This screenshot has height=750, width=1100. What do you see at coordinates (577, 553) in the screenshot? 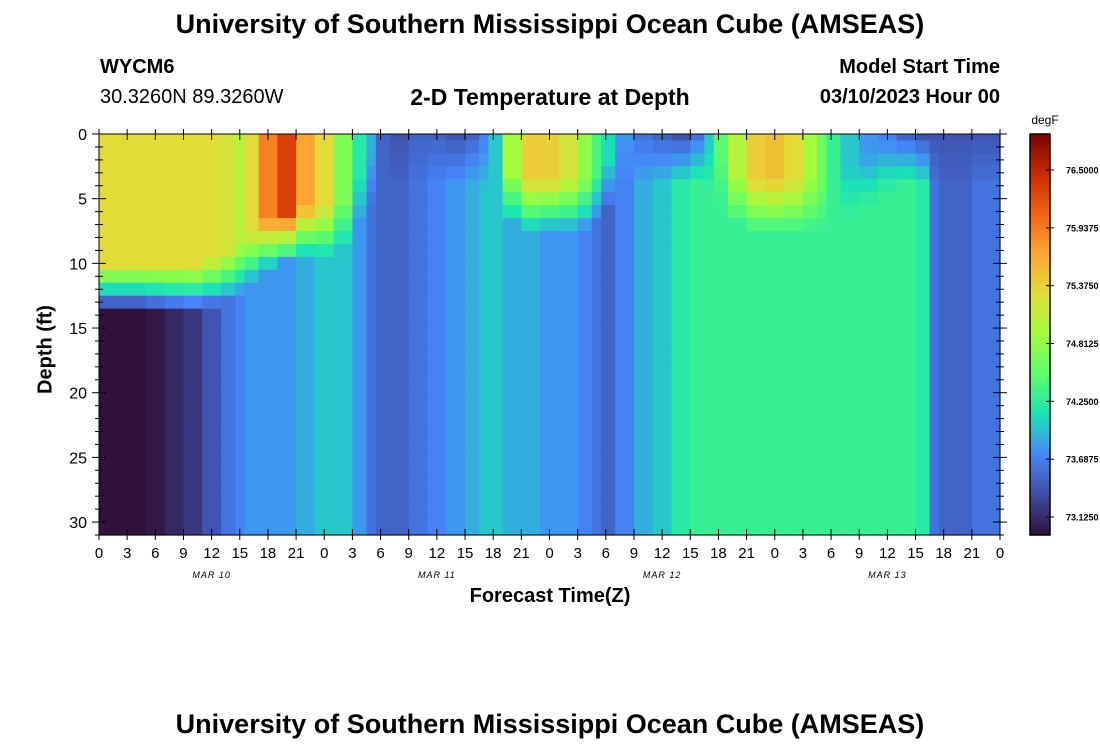
I see `x-tick-label: 3` at bounding box center [577, 553].